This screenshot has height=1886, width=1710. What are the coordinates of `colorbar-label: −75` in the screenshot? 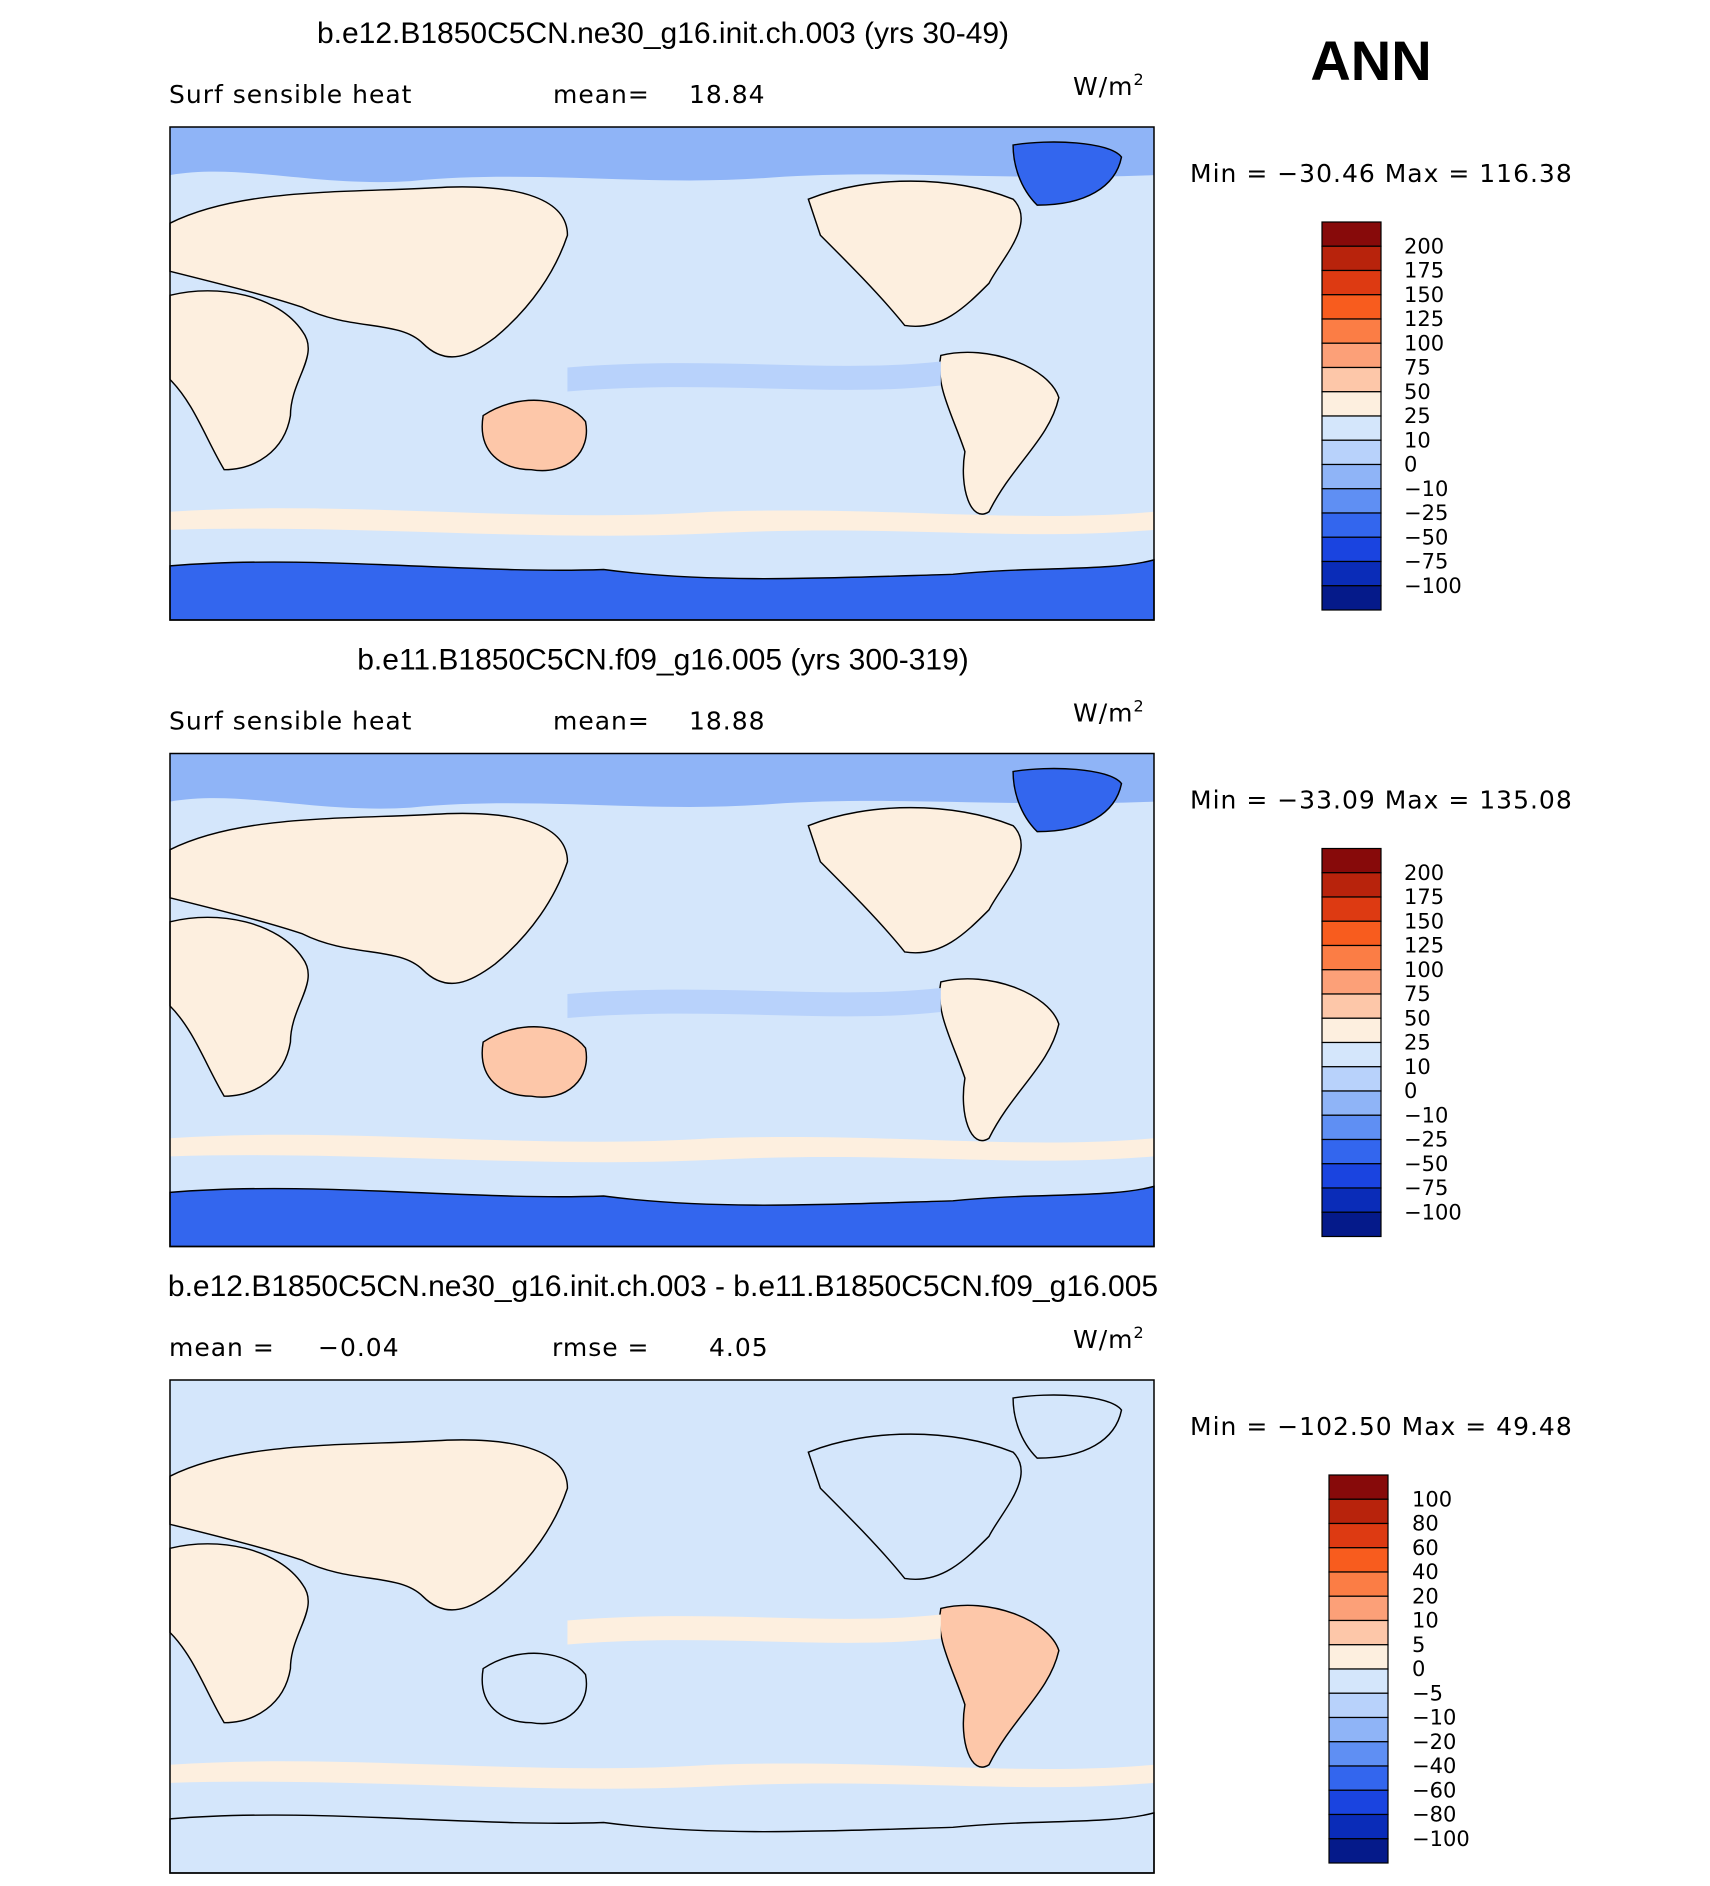 It's located at (1426, 1188).